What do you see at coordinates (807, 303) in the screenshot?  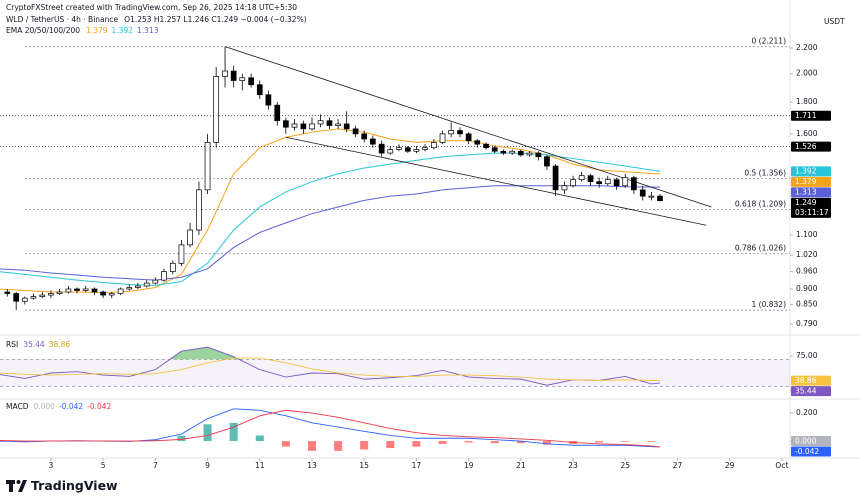 I see `y-tick-label: 0.850` at bounding box center [807, 303].